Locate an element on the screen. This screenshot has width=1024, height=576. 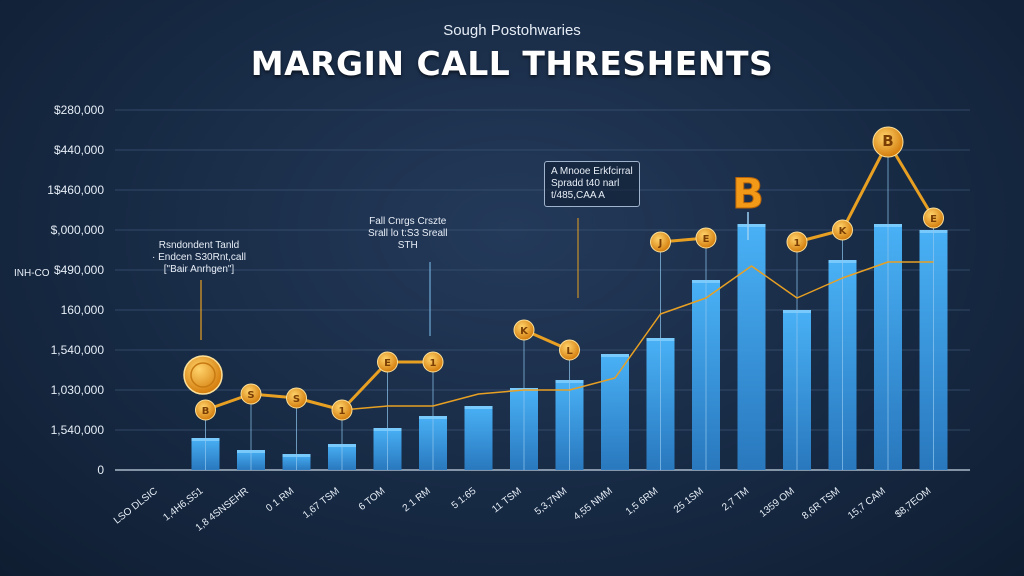
x-tick-label: 11 TSM is located at coordinates (507, 501).